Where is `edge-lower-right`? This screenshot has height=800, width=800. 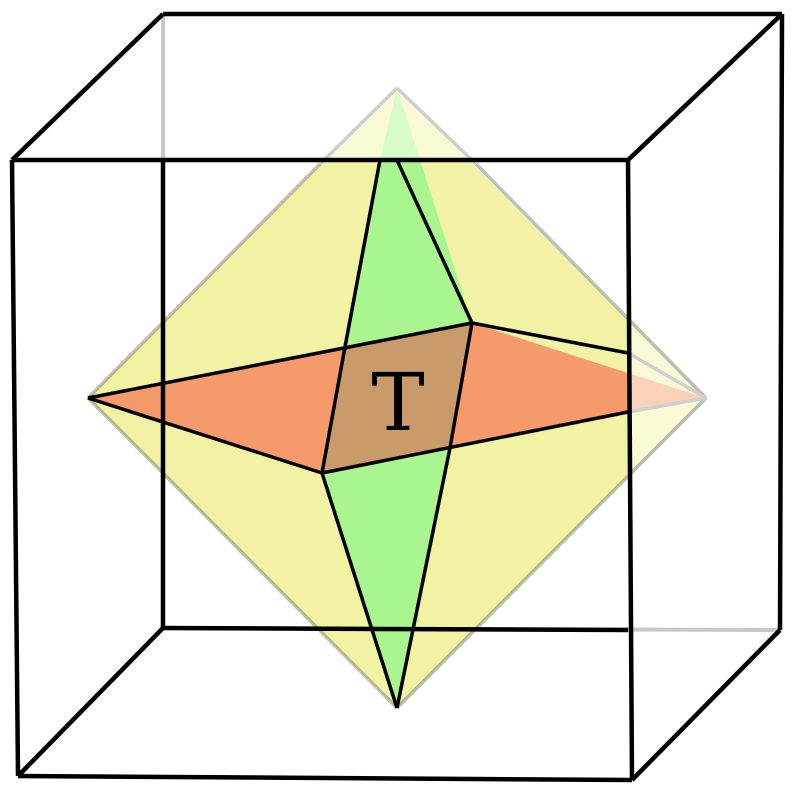 edge-lower-right is located at coordinates (423, 578).